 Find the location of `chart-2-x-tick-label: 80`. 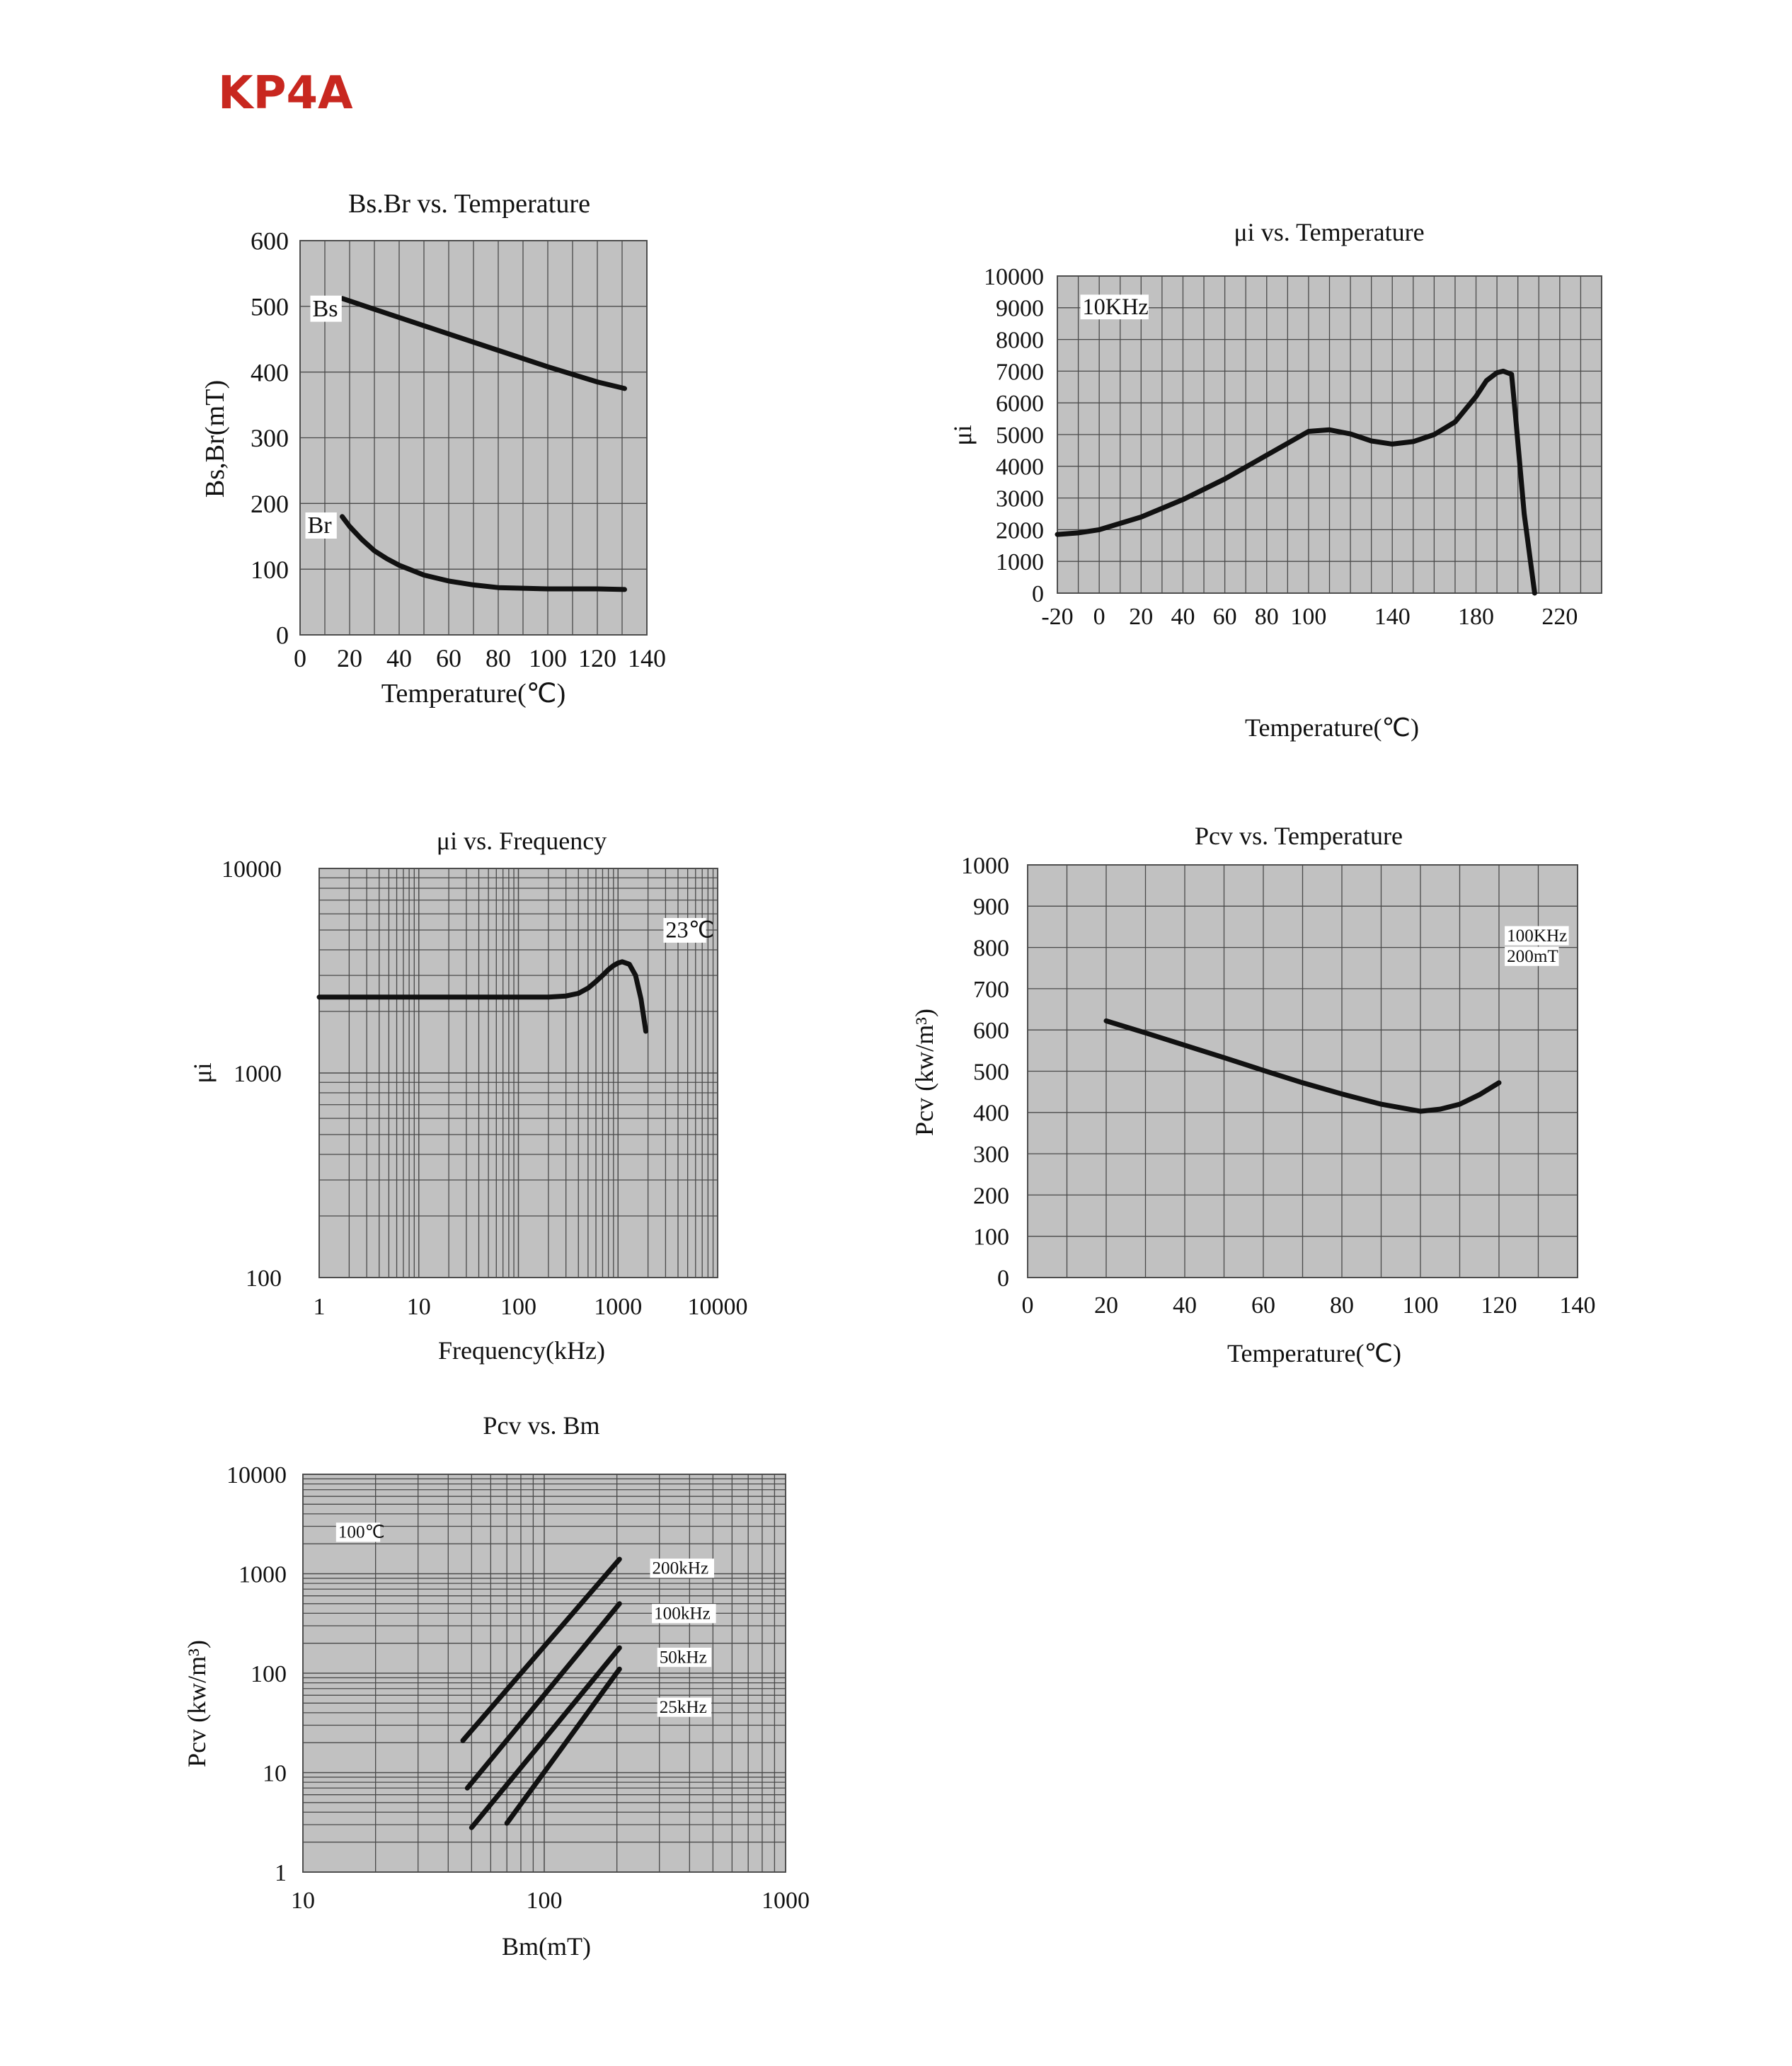

chart-2-x-tick-label: 80 is located at coordinates (1267, 617).